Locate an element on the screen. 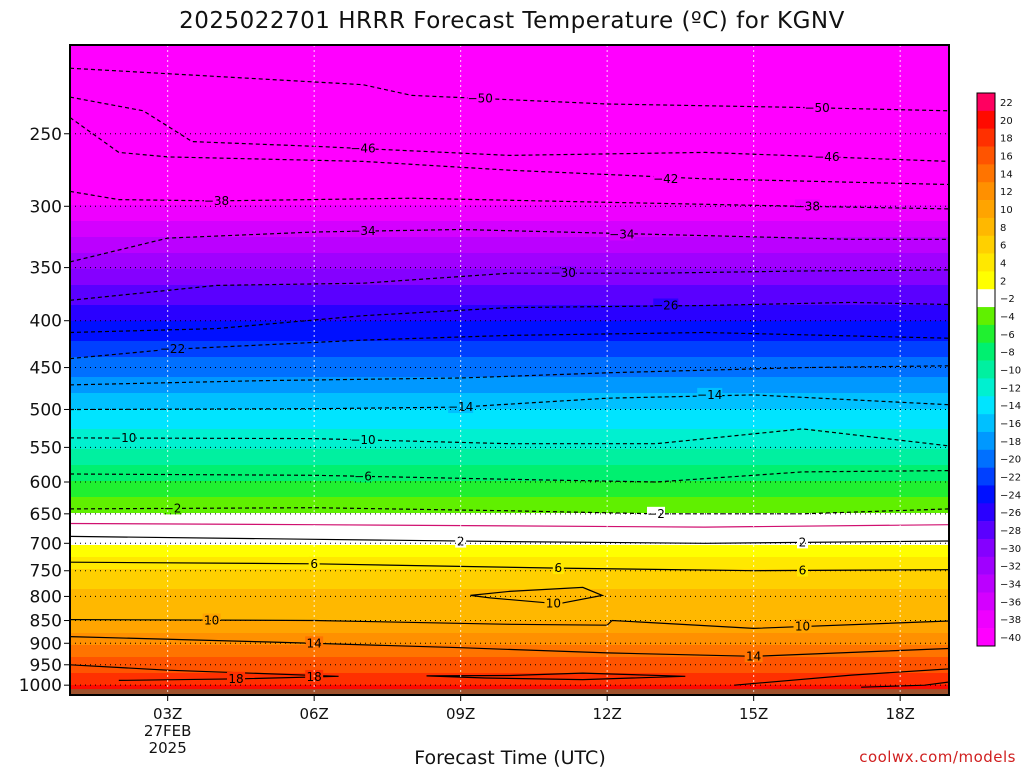 The height and width of the screenshot is (768, 1024). colorbar-label: −34 is located at coordinates (1010, 585).